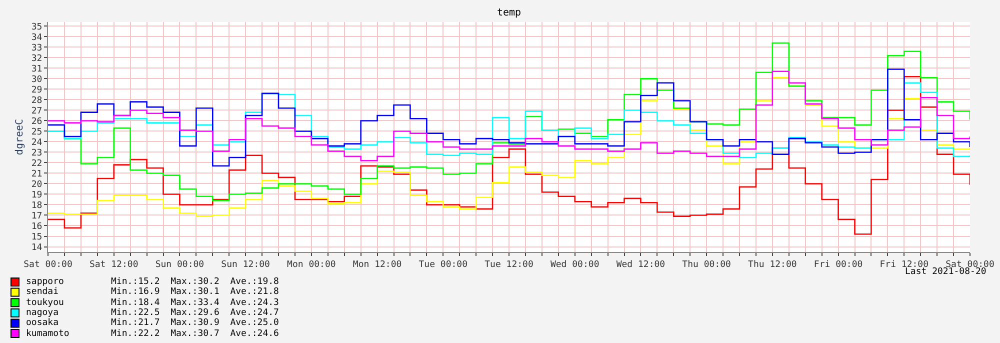  Describe the element at coordinates (20, 137) in the screenshot. I see `y-axis-title: dgreeC` at that location.